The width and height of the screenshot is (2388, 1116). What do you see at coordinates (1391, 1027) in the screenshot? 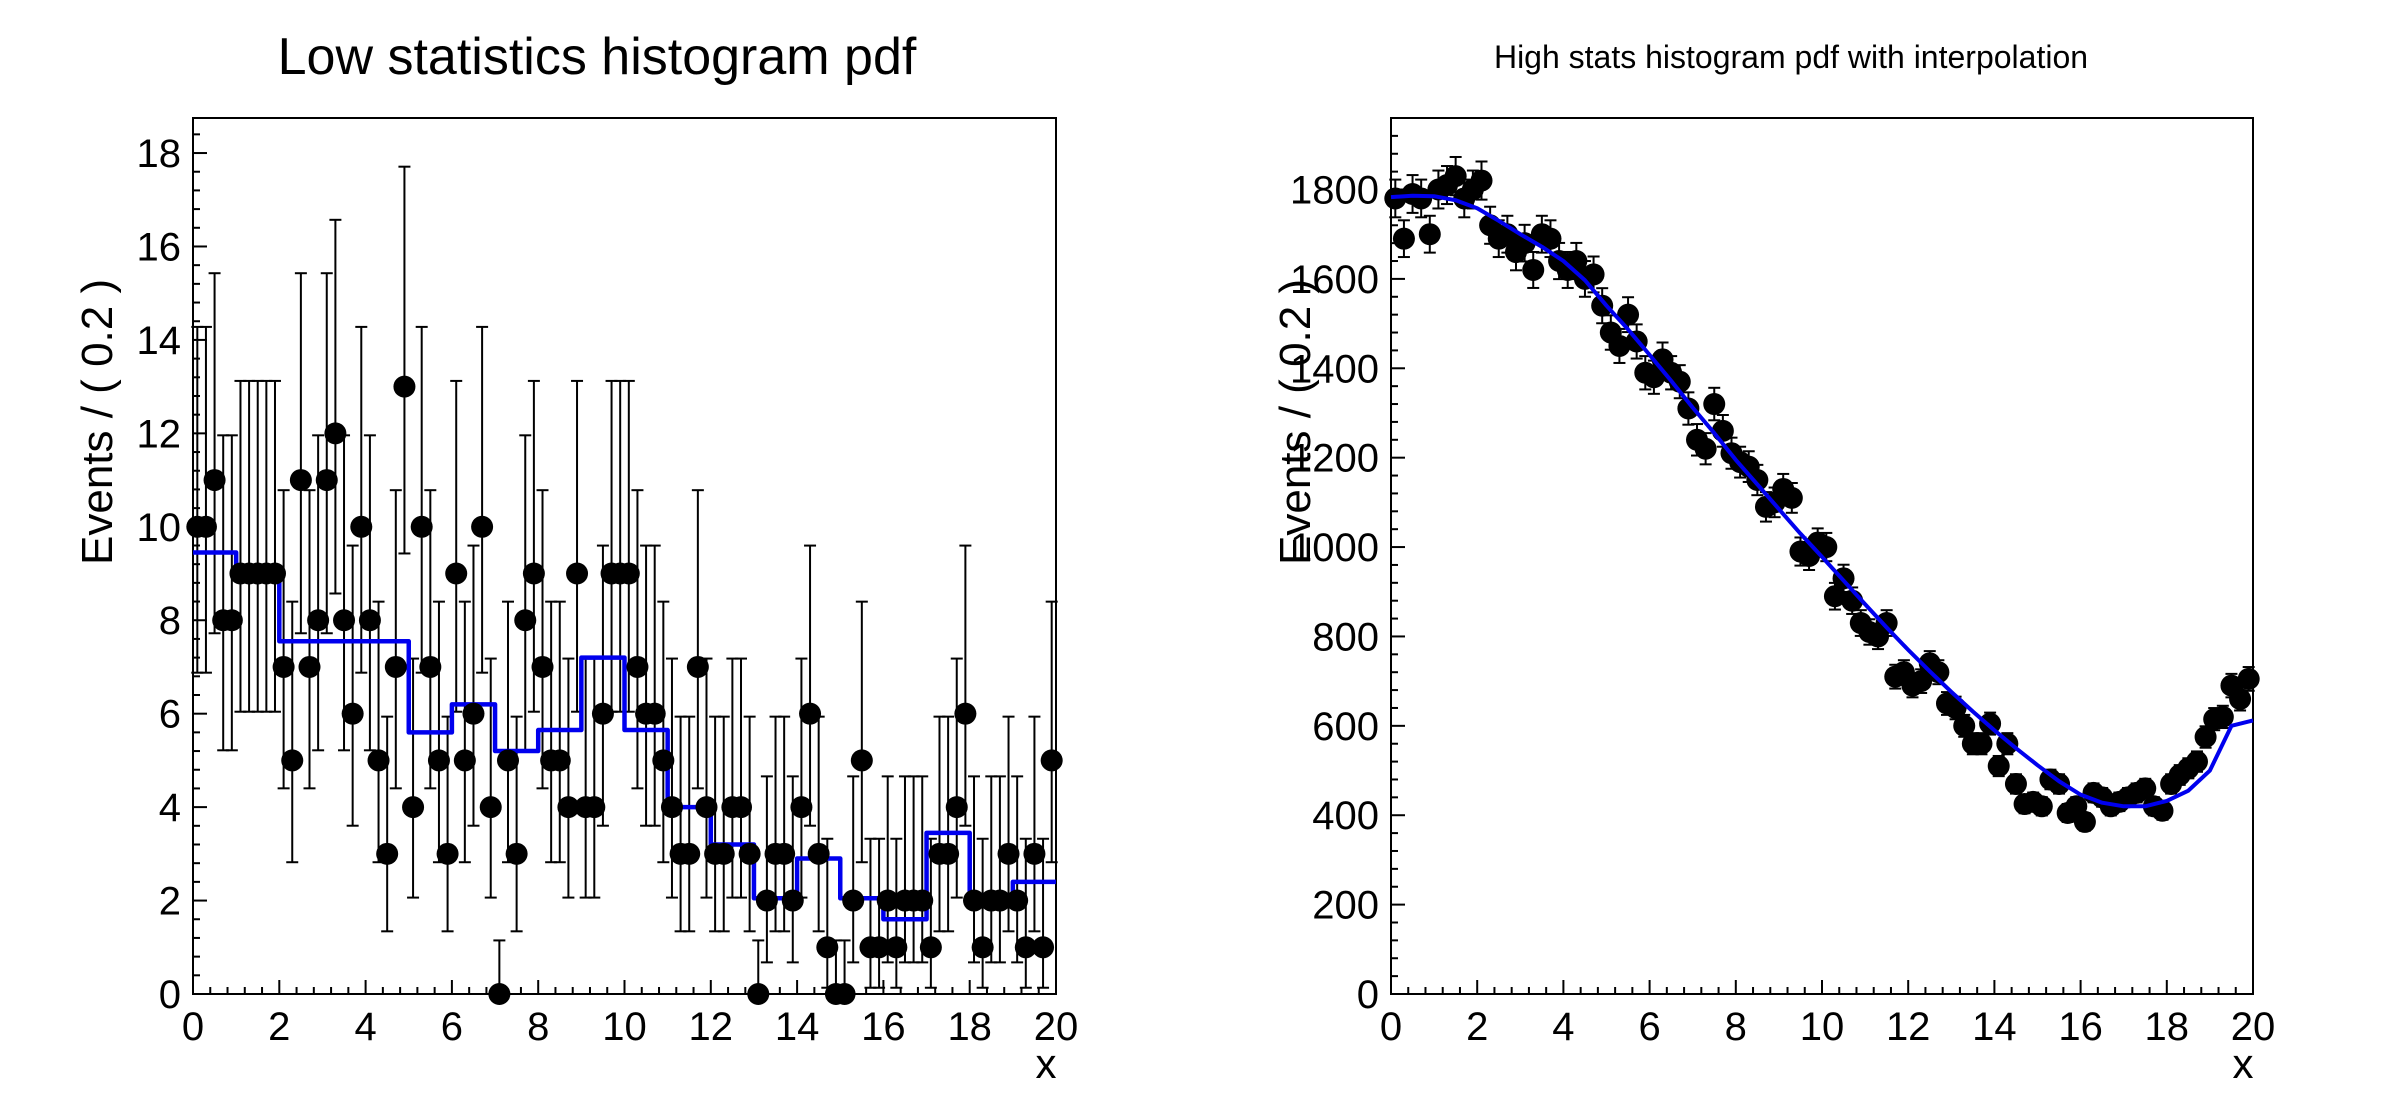
I see `x-tick-label: 0` at bounding box center [1391, 1027].